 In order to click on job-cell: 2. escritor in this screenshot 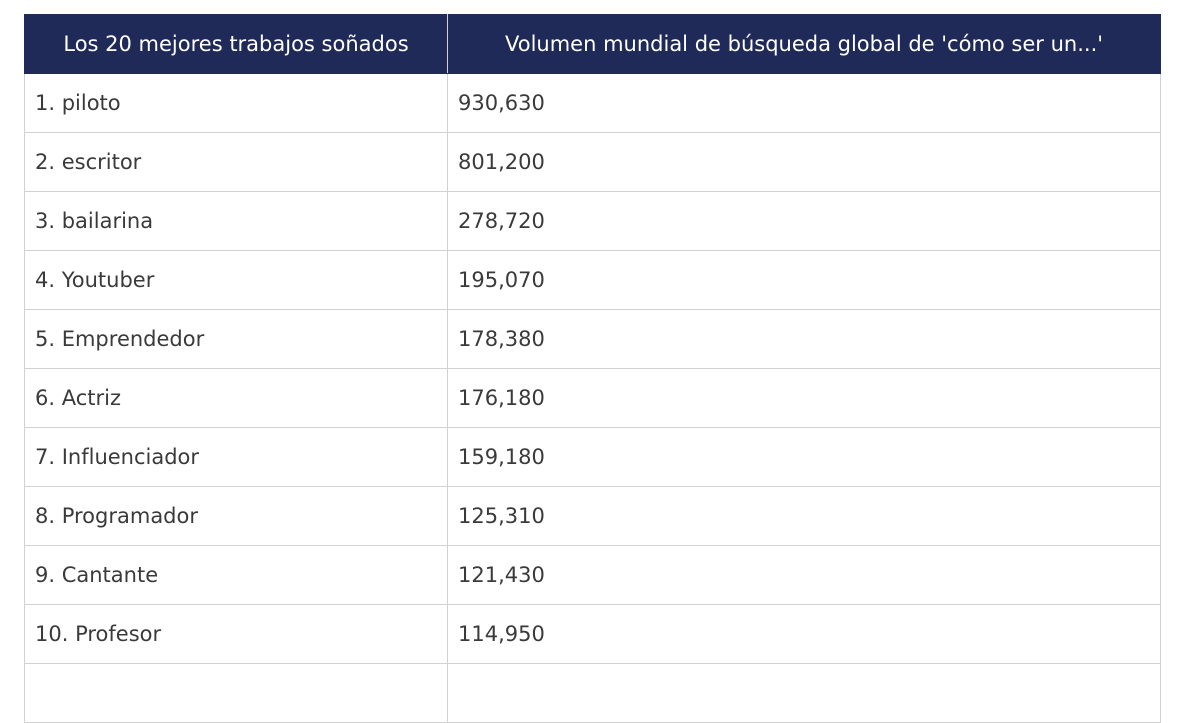, I will do `click(236, 162)`.